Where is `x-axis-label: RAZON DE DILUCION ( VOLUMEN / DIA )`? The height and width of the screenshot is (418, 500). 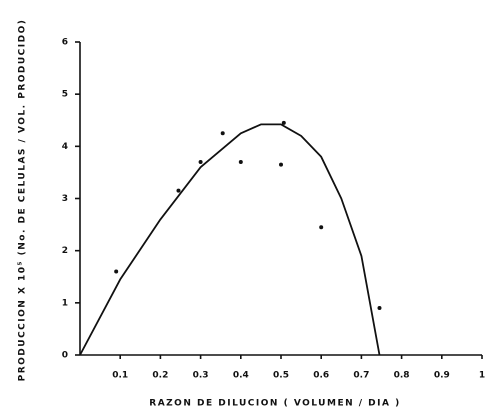 x-axis-label: RAZON DE DILUCION ( VOLUMEN / DIA ) is located at coordinates (274, 404).